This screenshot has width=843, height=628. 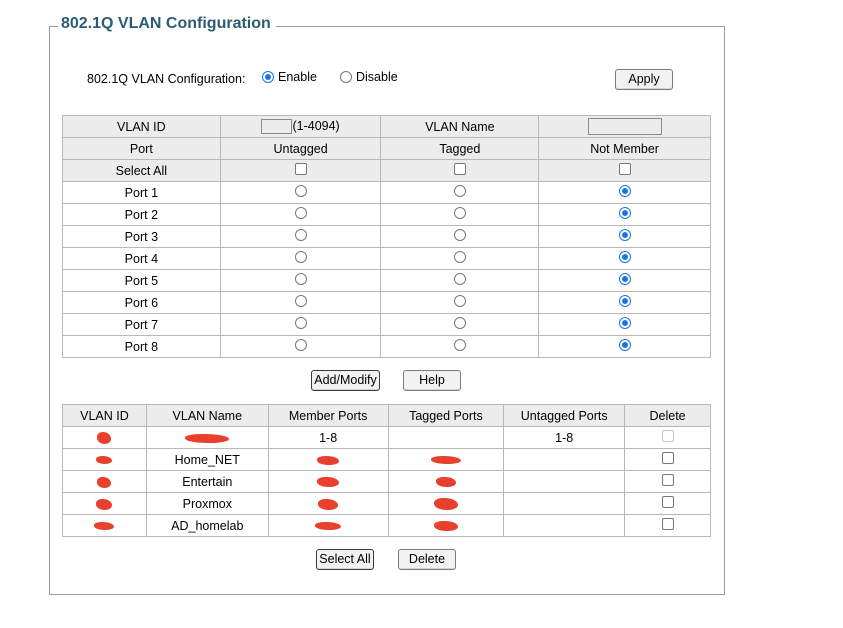 I want to click on port-7-not-member-radio, so click(x=624, y=323).